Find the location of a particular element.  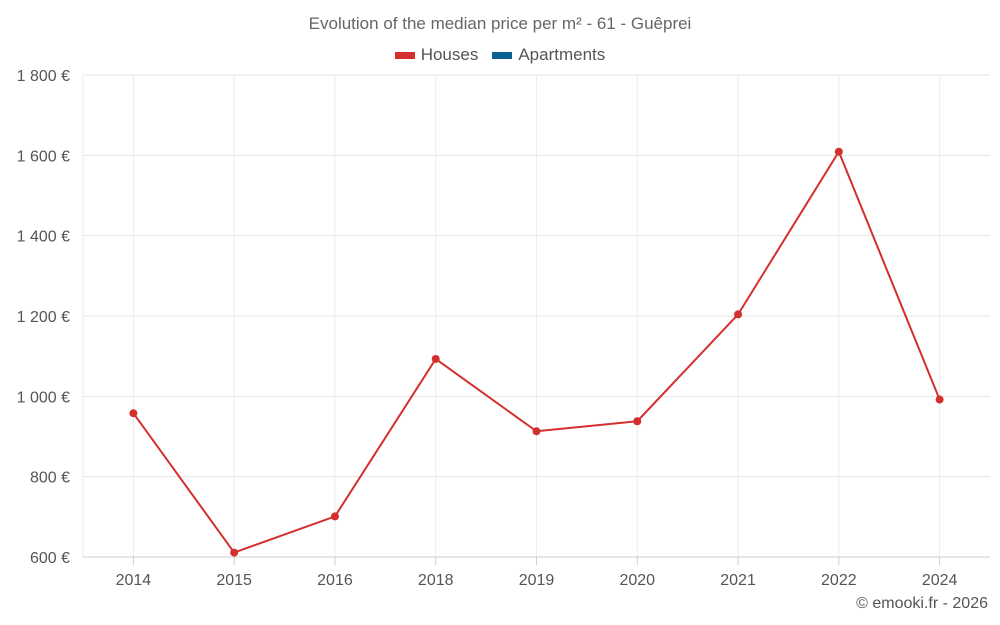

legend-item-apartments: Apartments is located at coordinates (548, 55).